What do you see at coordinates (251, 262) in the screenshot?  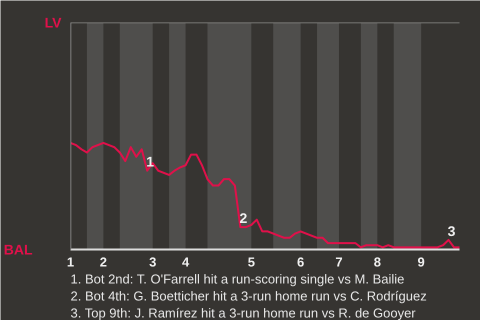 I see `x-tick-label: 5` at bounding box center [251, 262].